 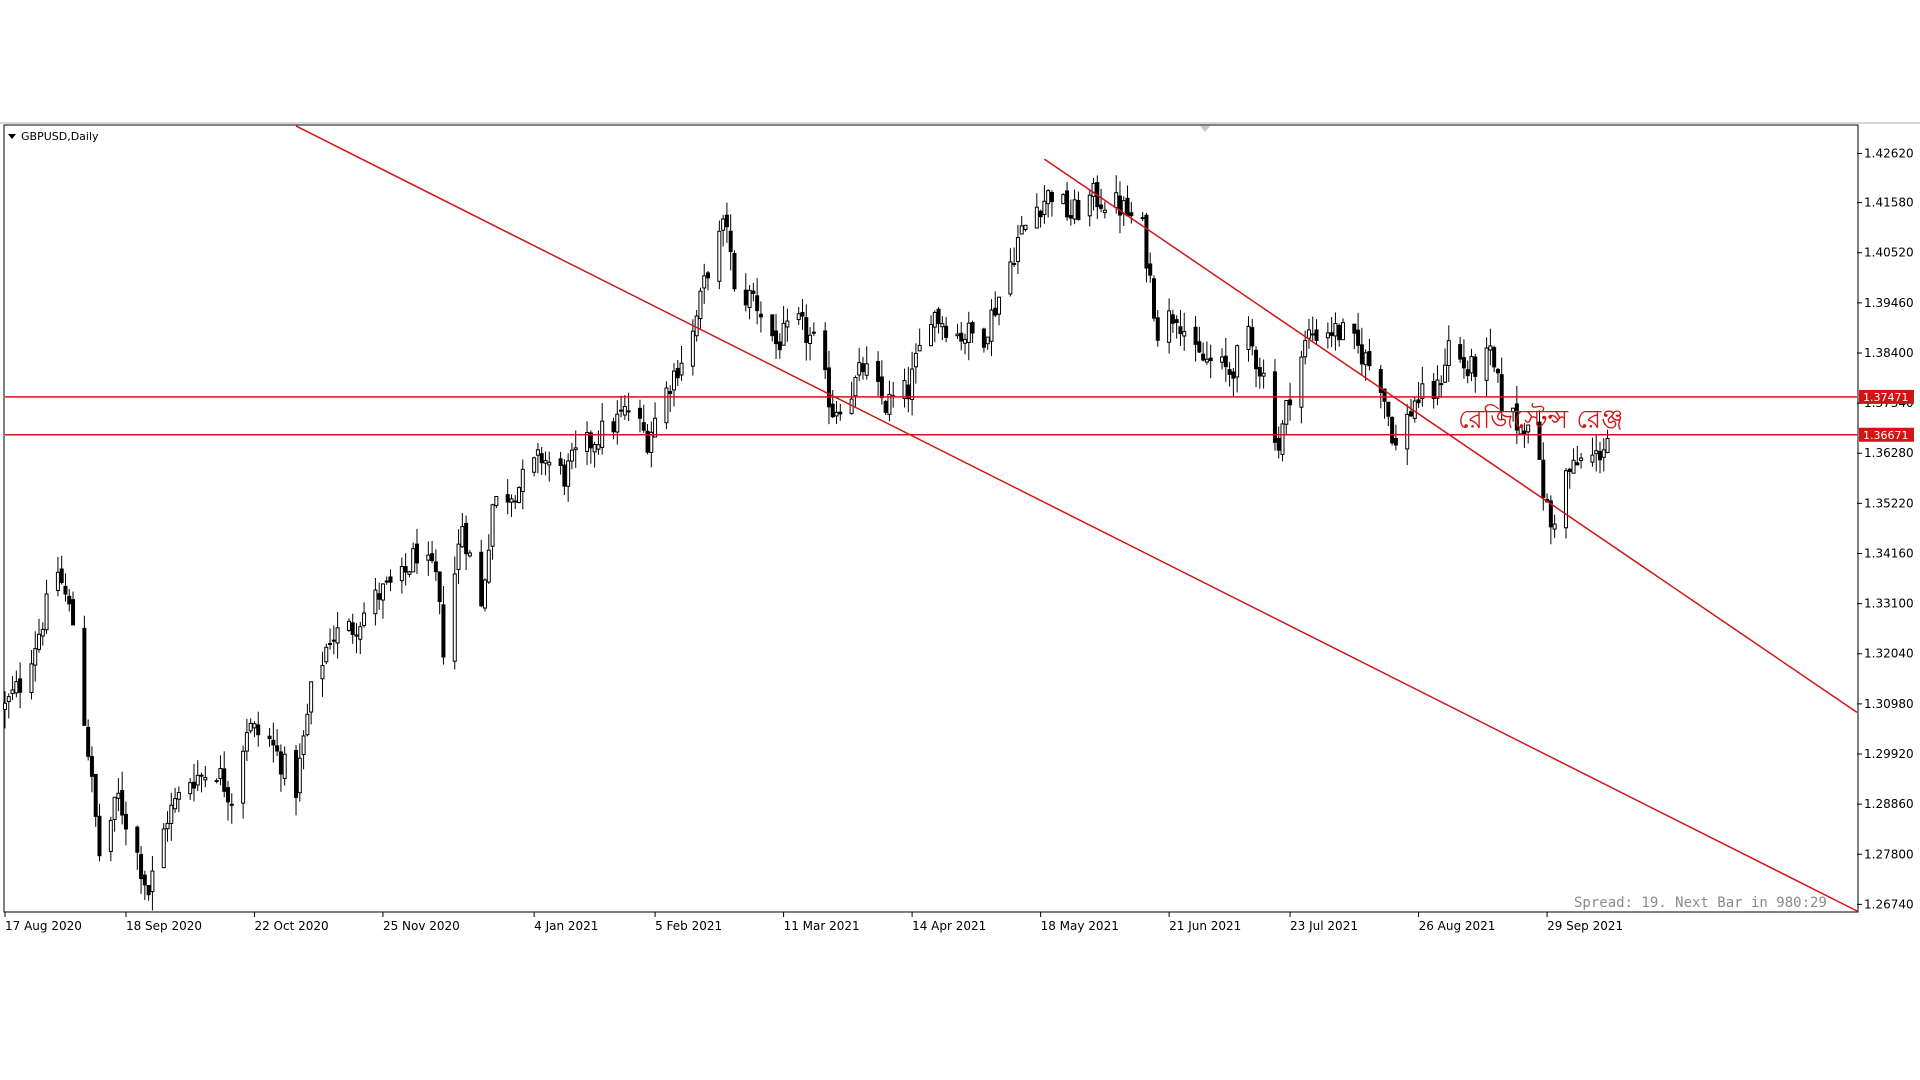 I want to click on time-tick-label: 5 Feb 2021, so click(x=688, y=926).